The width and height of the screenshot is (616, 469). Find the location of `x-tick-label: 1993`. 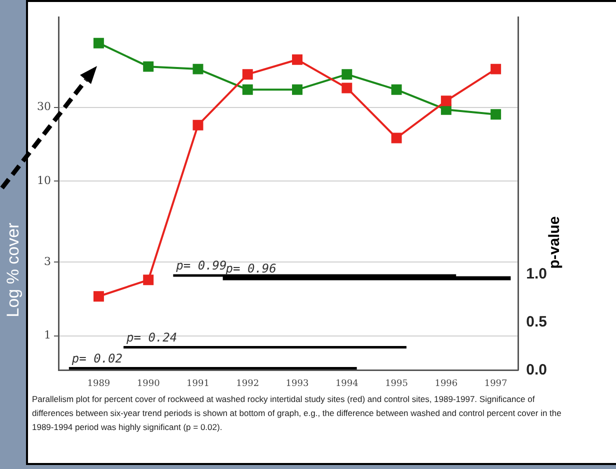

x-tick-label: 1993 is located at coordinates (297, 383).